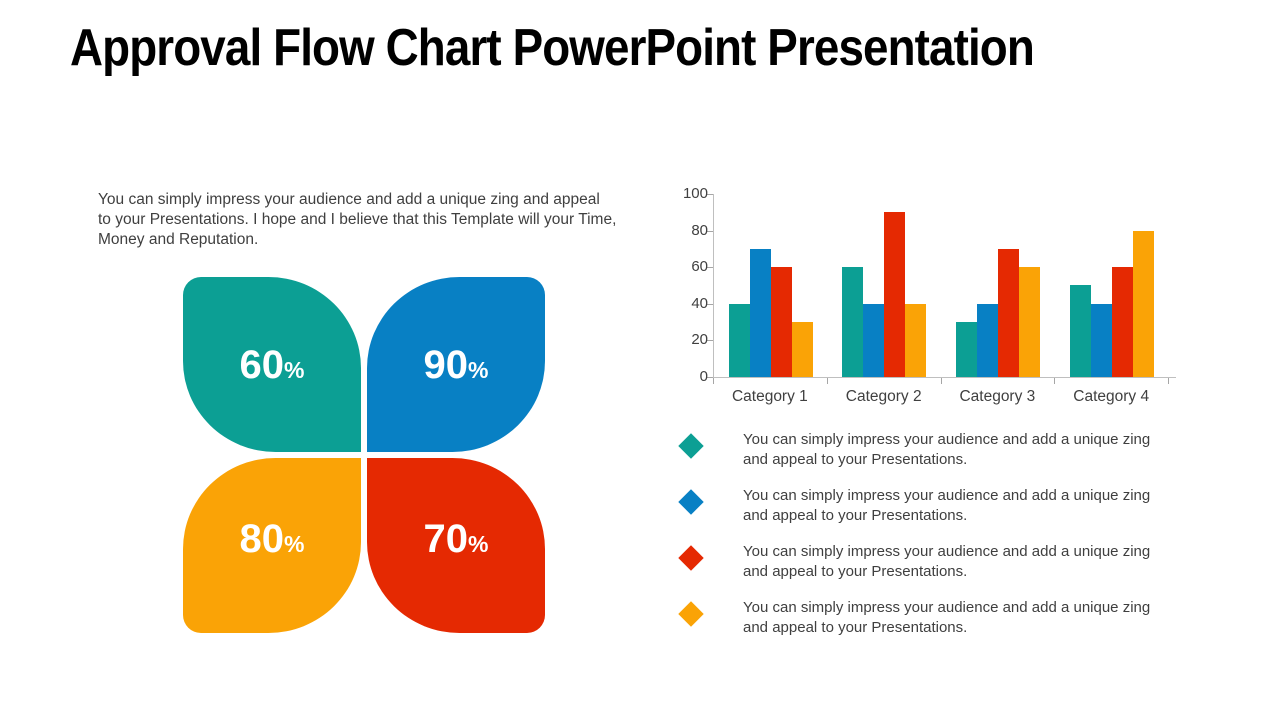 Image resolution: width=1280 pixels, height=720 pixels. I want to click on intro-line-3: Money and Reputation., so click(178, 239).